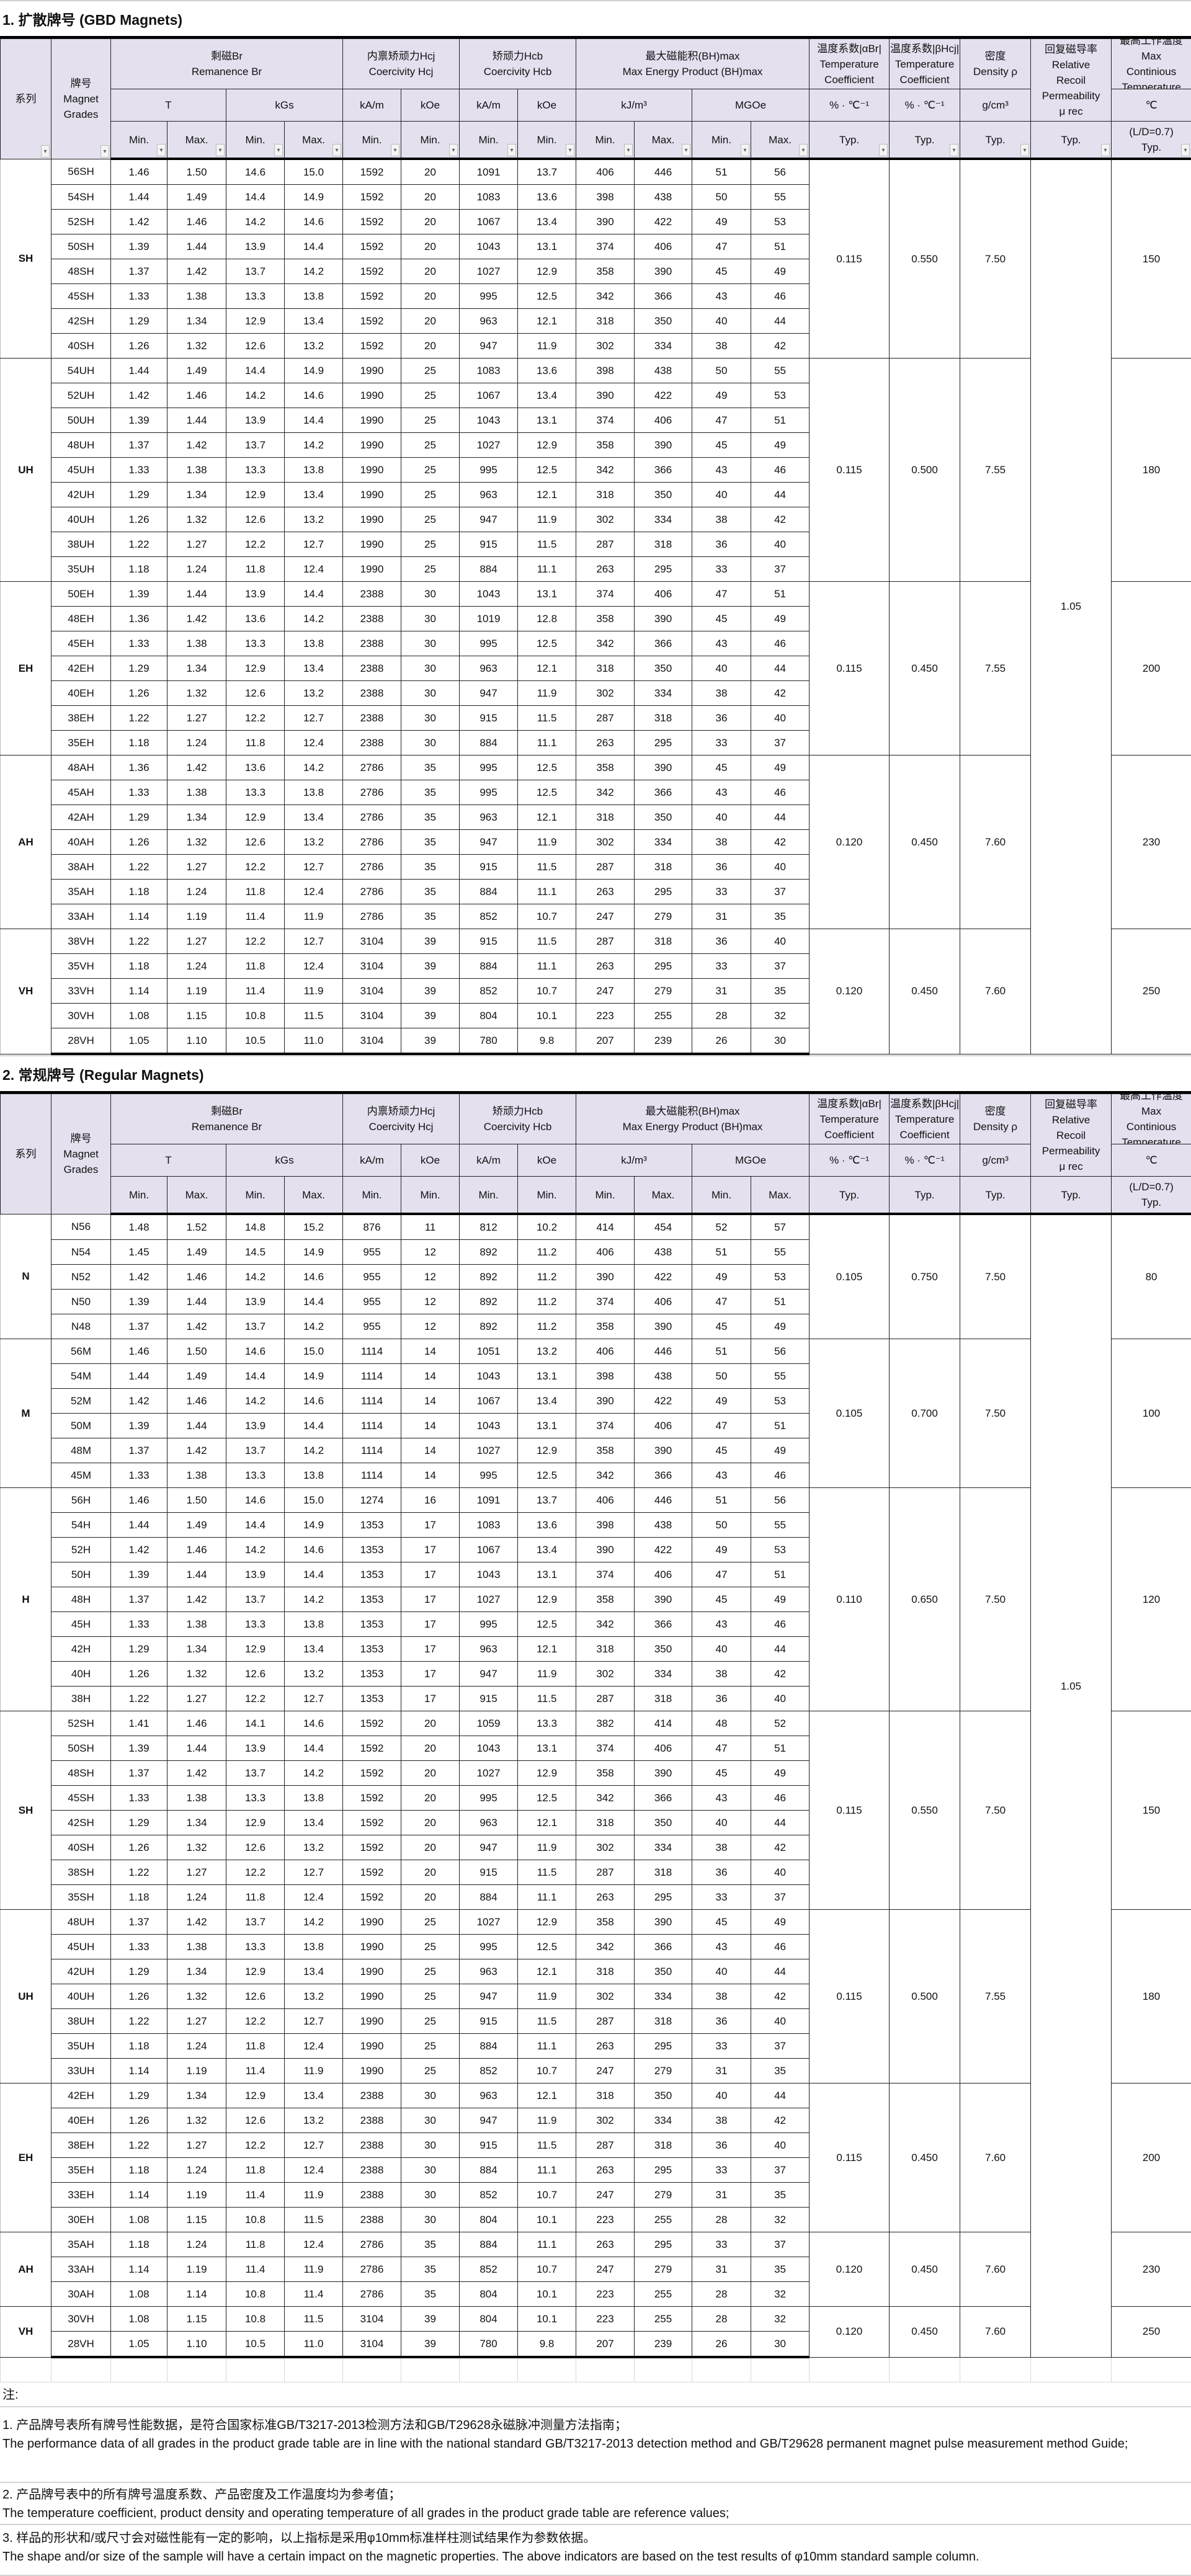 The height and width of the screenshot is (2576, 1191). I want to click on value-cell: 25, so click(431, 1997).